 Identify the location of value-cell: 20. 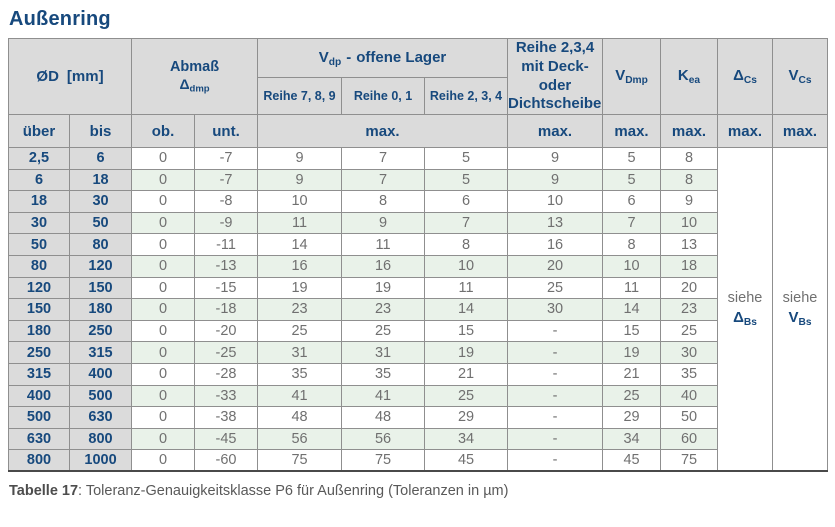
(555, 266).